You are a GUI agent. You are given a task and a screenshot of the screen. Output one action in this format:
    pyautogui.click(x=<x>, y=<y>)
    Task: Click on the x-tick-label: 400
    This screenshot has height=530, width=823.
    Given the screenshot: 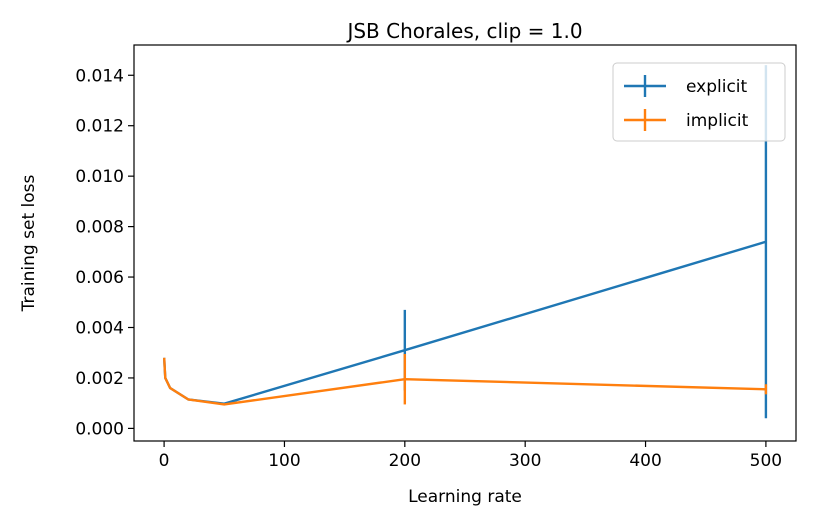 What is the action you would take?
    pyautogui.click(x=645, y=461)
    